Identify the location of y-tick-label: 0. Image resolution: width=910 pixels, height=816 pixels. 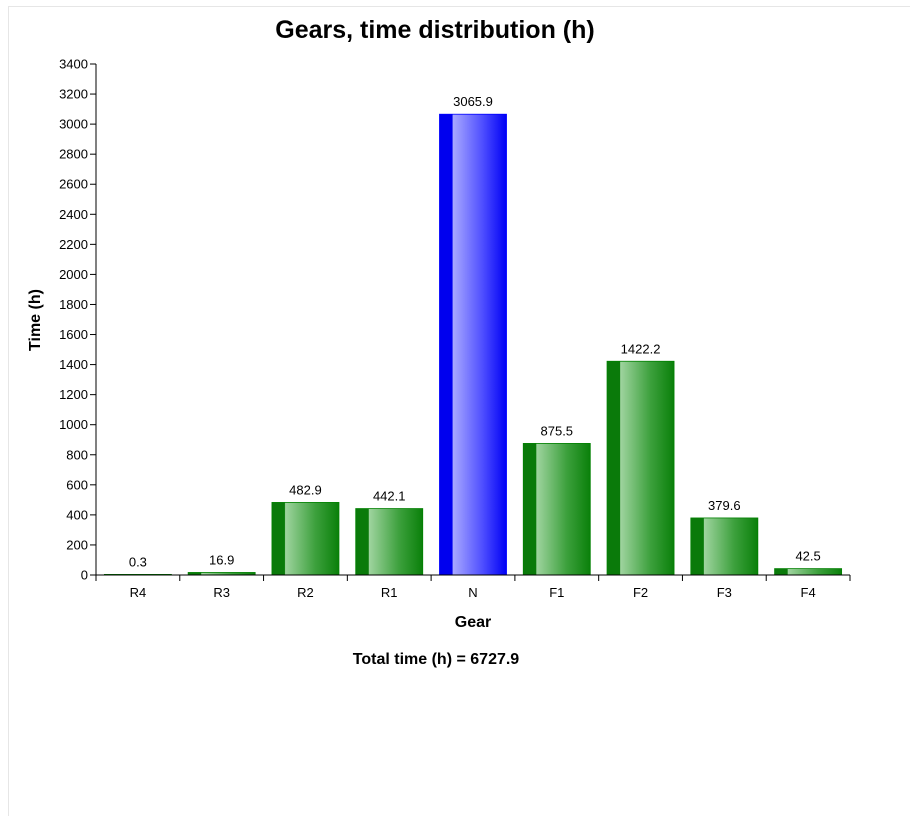
(84, 575).